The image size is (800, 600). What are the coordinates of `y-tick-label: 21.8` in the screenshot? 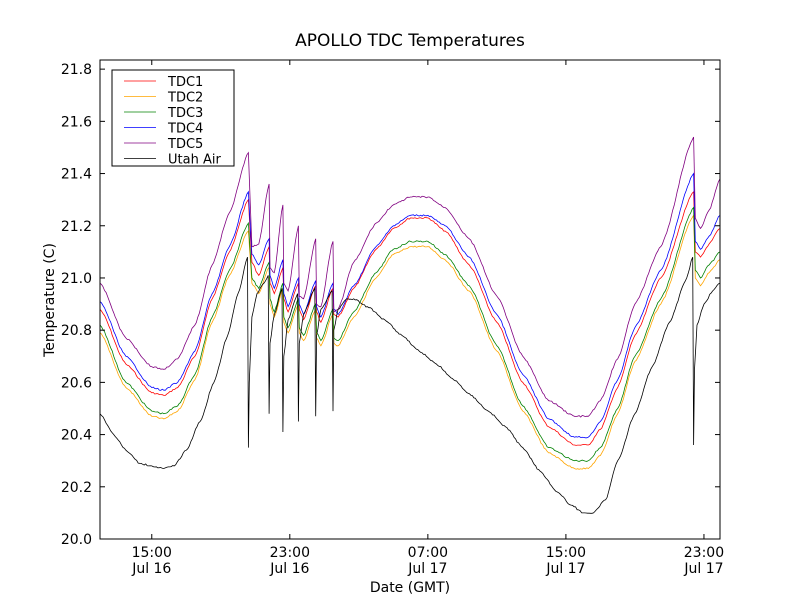 It's located at (76, 70).